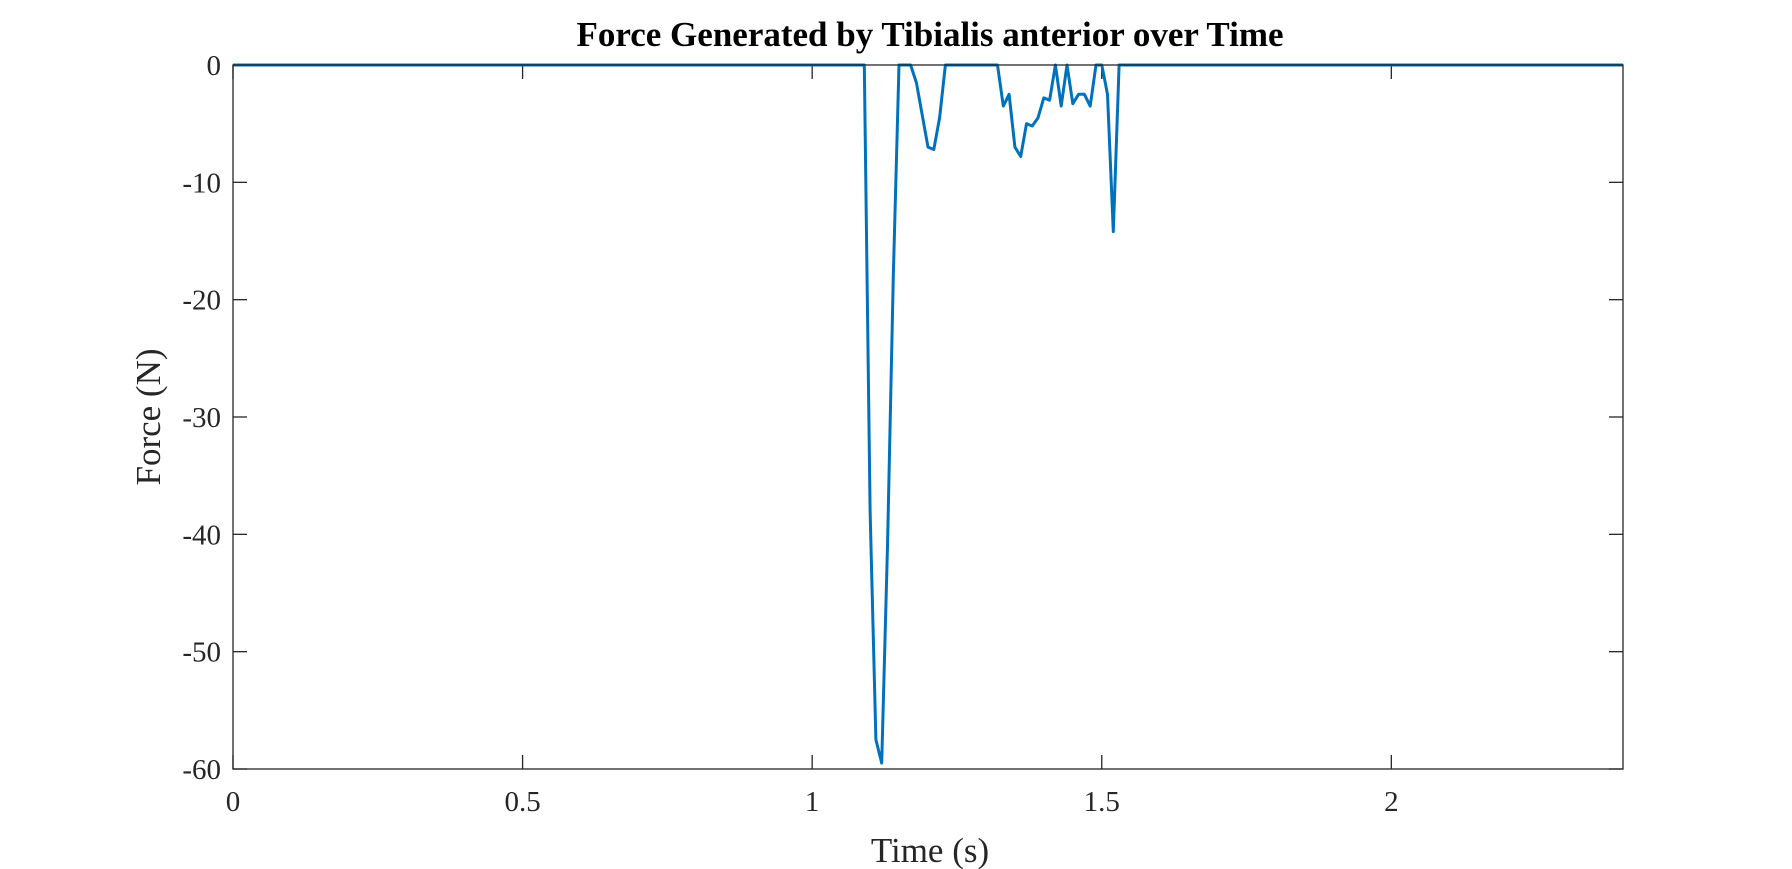  Describe the element at coordinates (201, 183) in the screenshot. I see `y-tick-label: -10` at that location.